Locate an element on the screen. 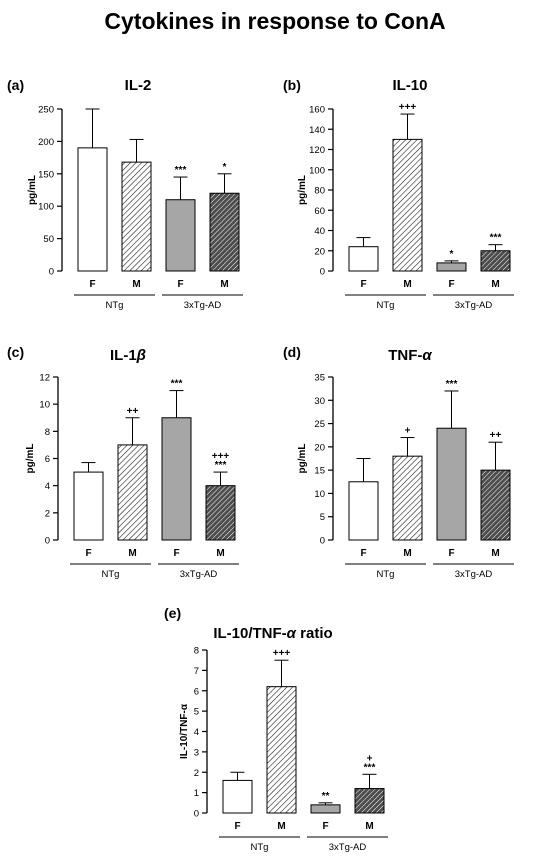 The width and height of the screenshot is (550, 858). panel-label: (c) is located at coordinates (15, 352).